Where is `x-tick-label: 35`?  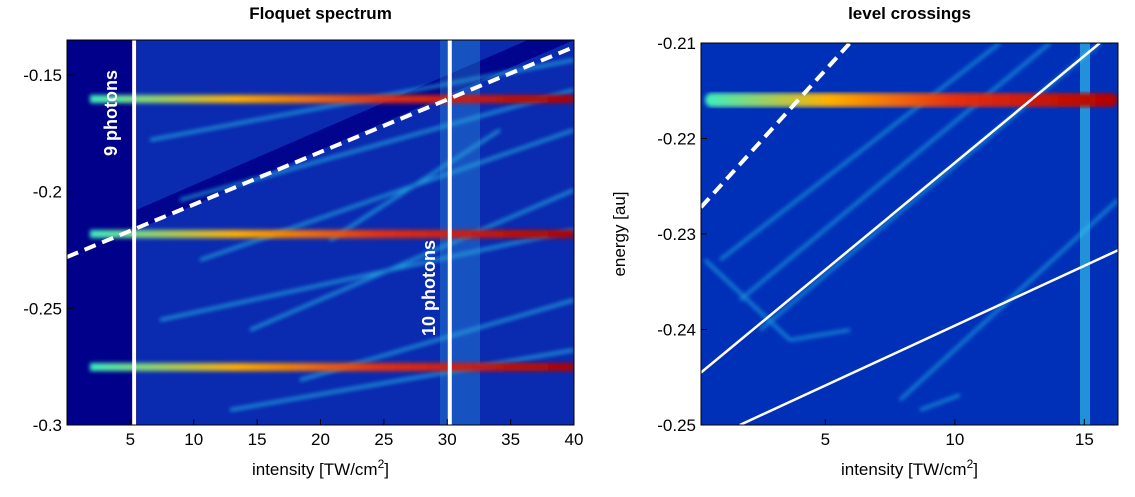
x-tick-label: 35 is located at coordinates (510, 439).